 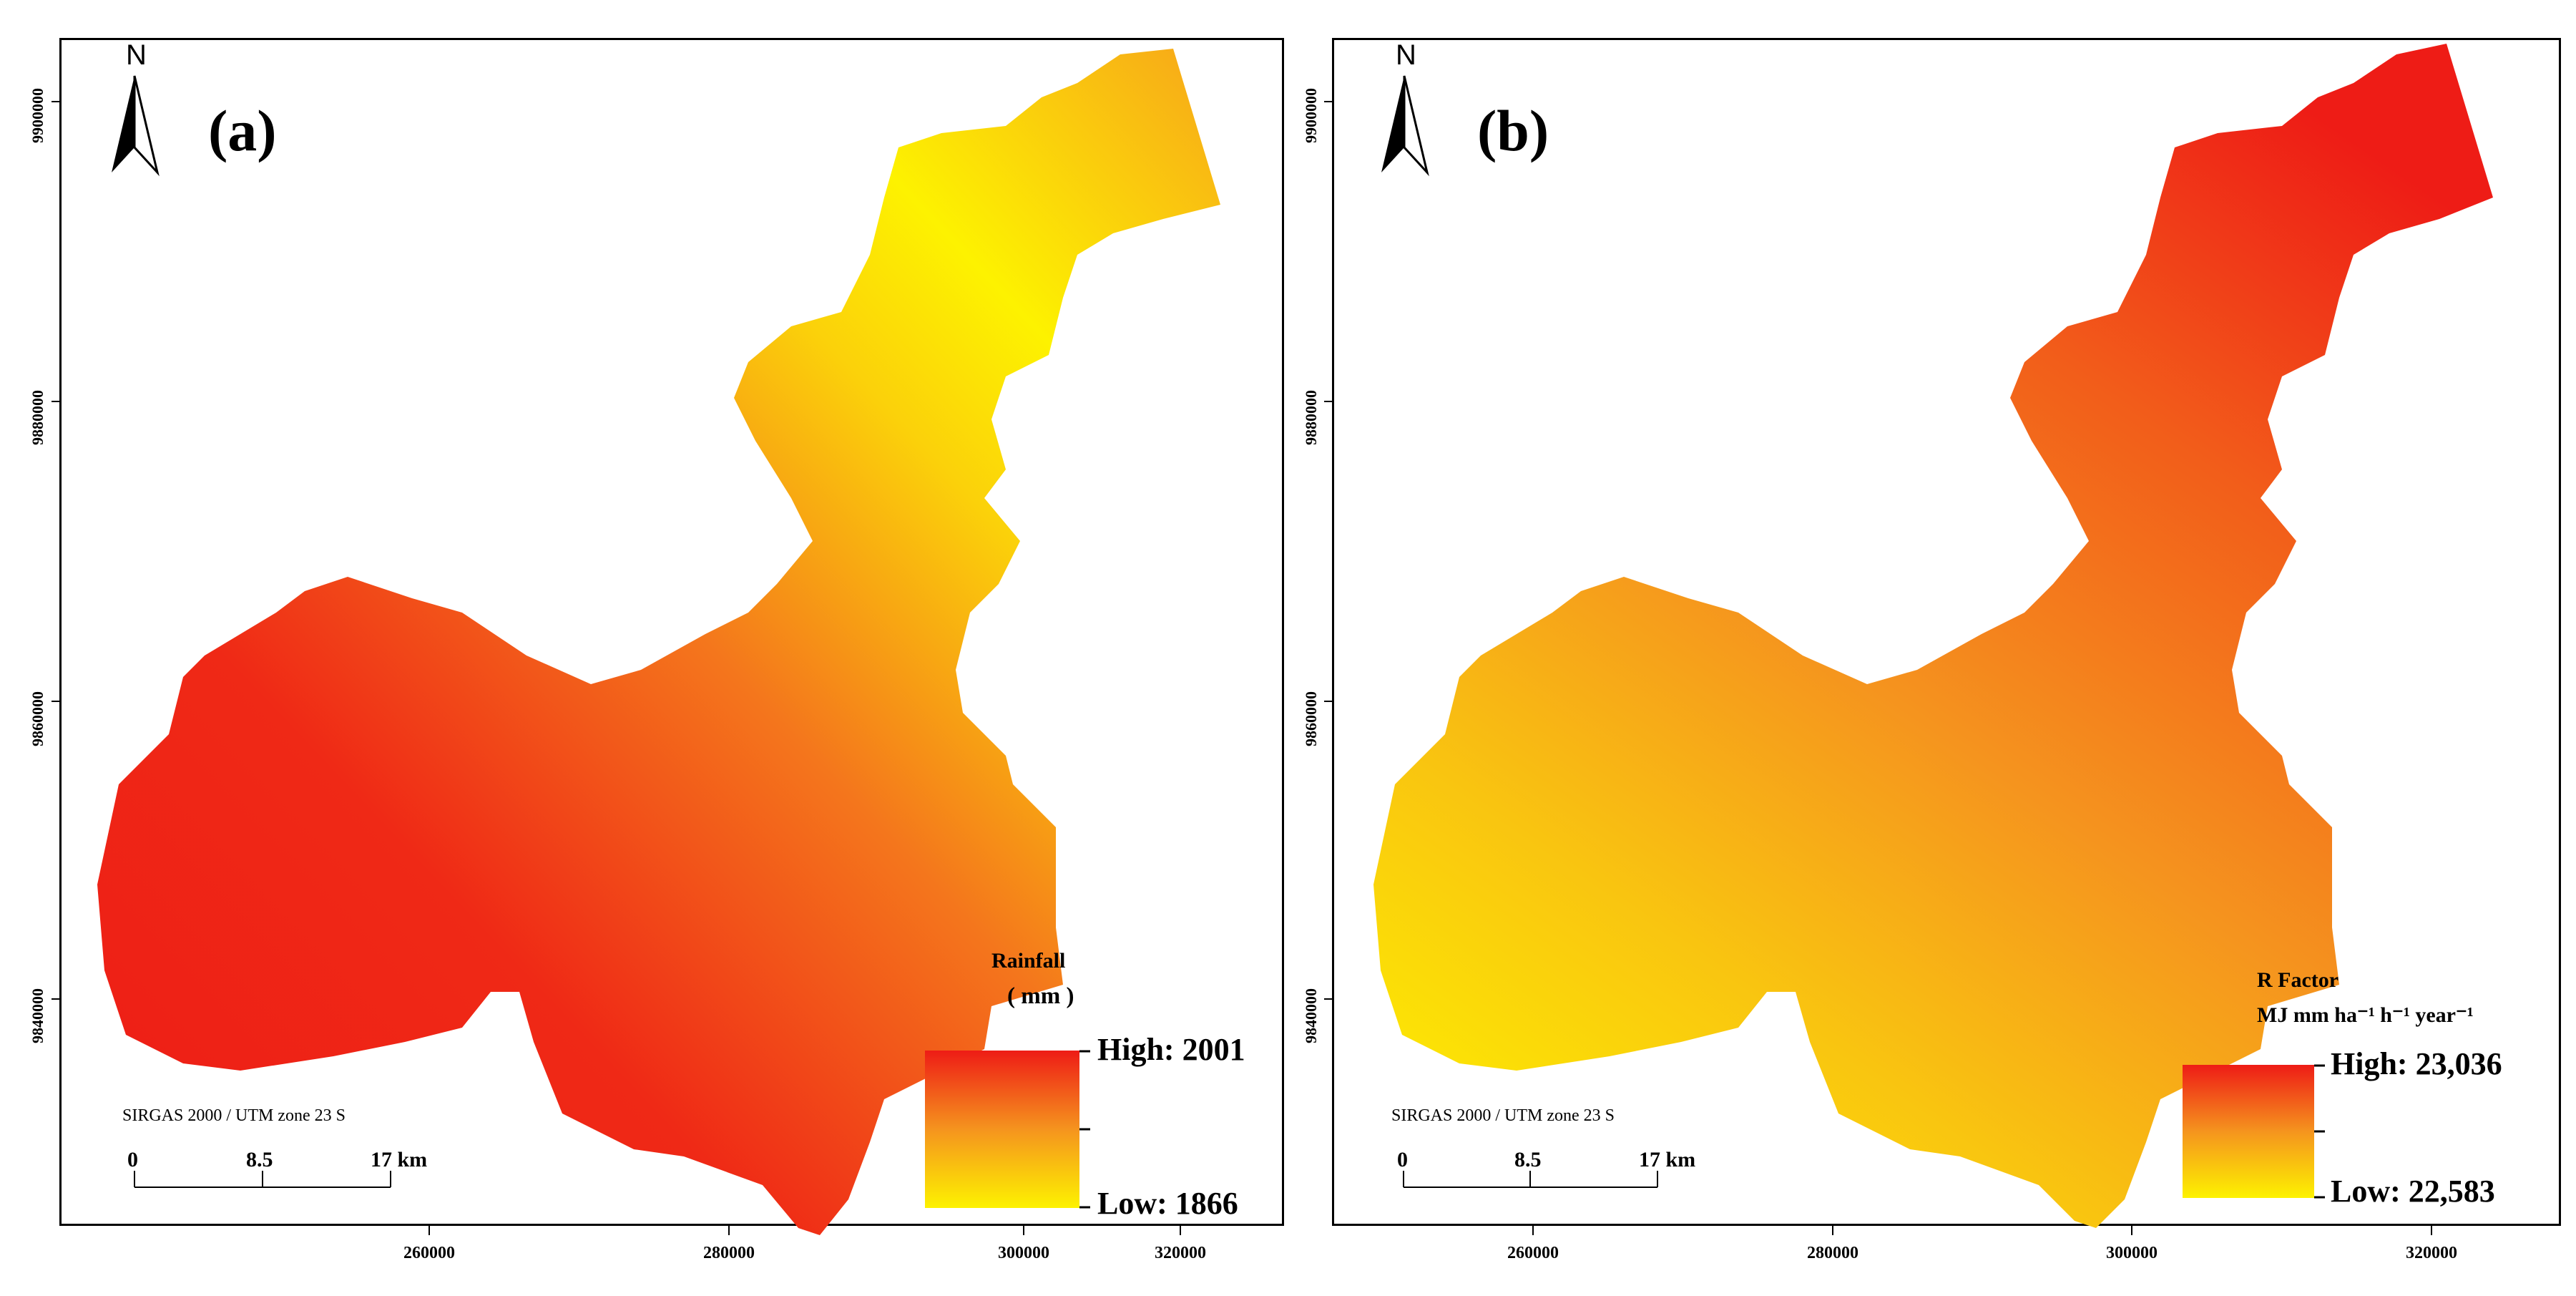 What do you see at coordinates (1513, 130) in the screenshot?
I see `panel-label-b: (b)` at bounding box center [1513, 130].